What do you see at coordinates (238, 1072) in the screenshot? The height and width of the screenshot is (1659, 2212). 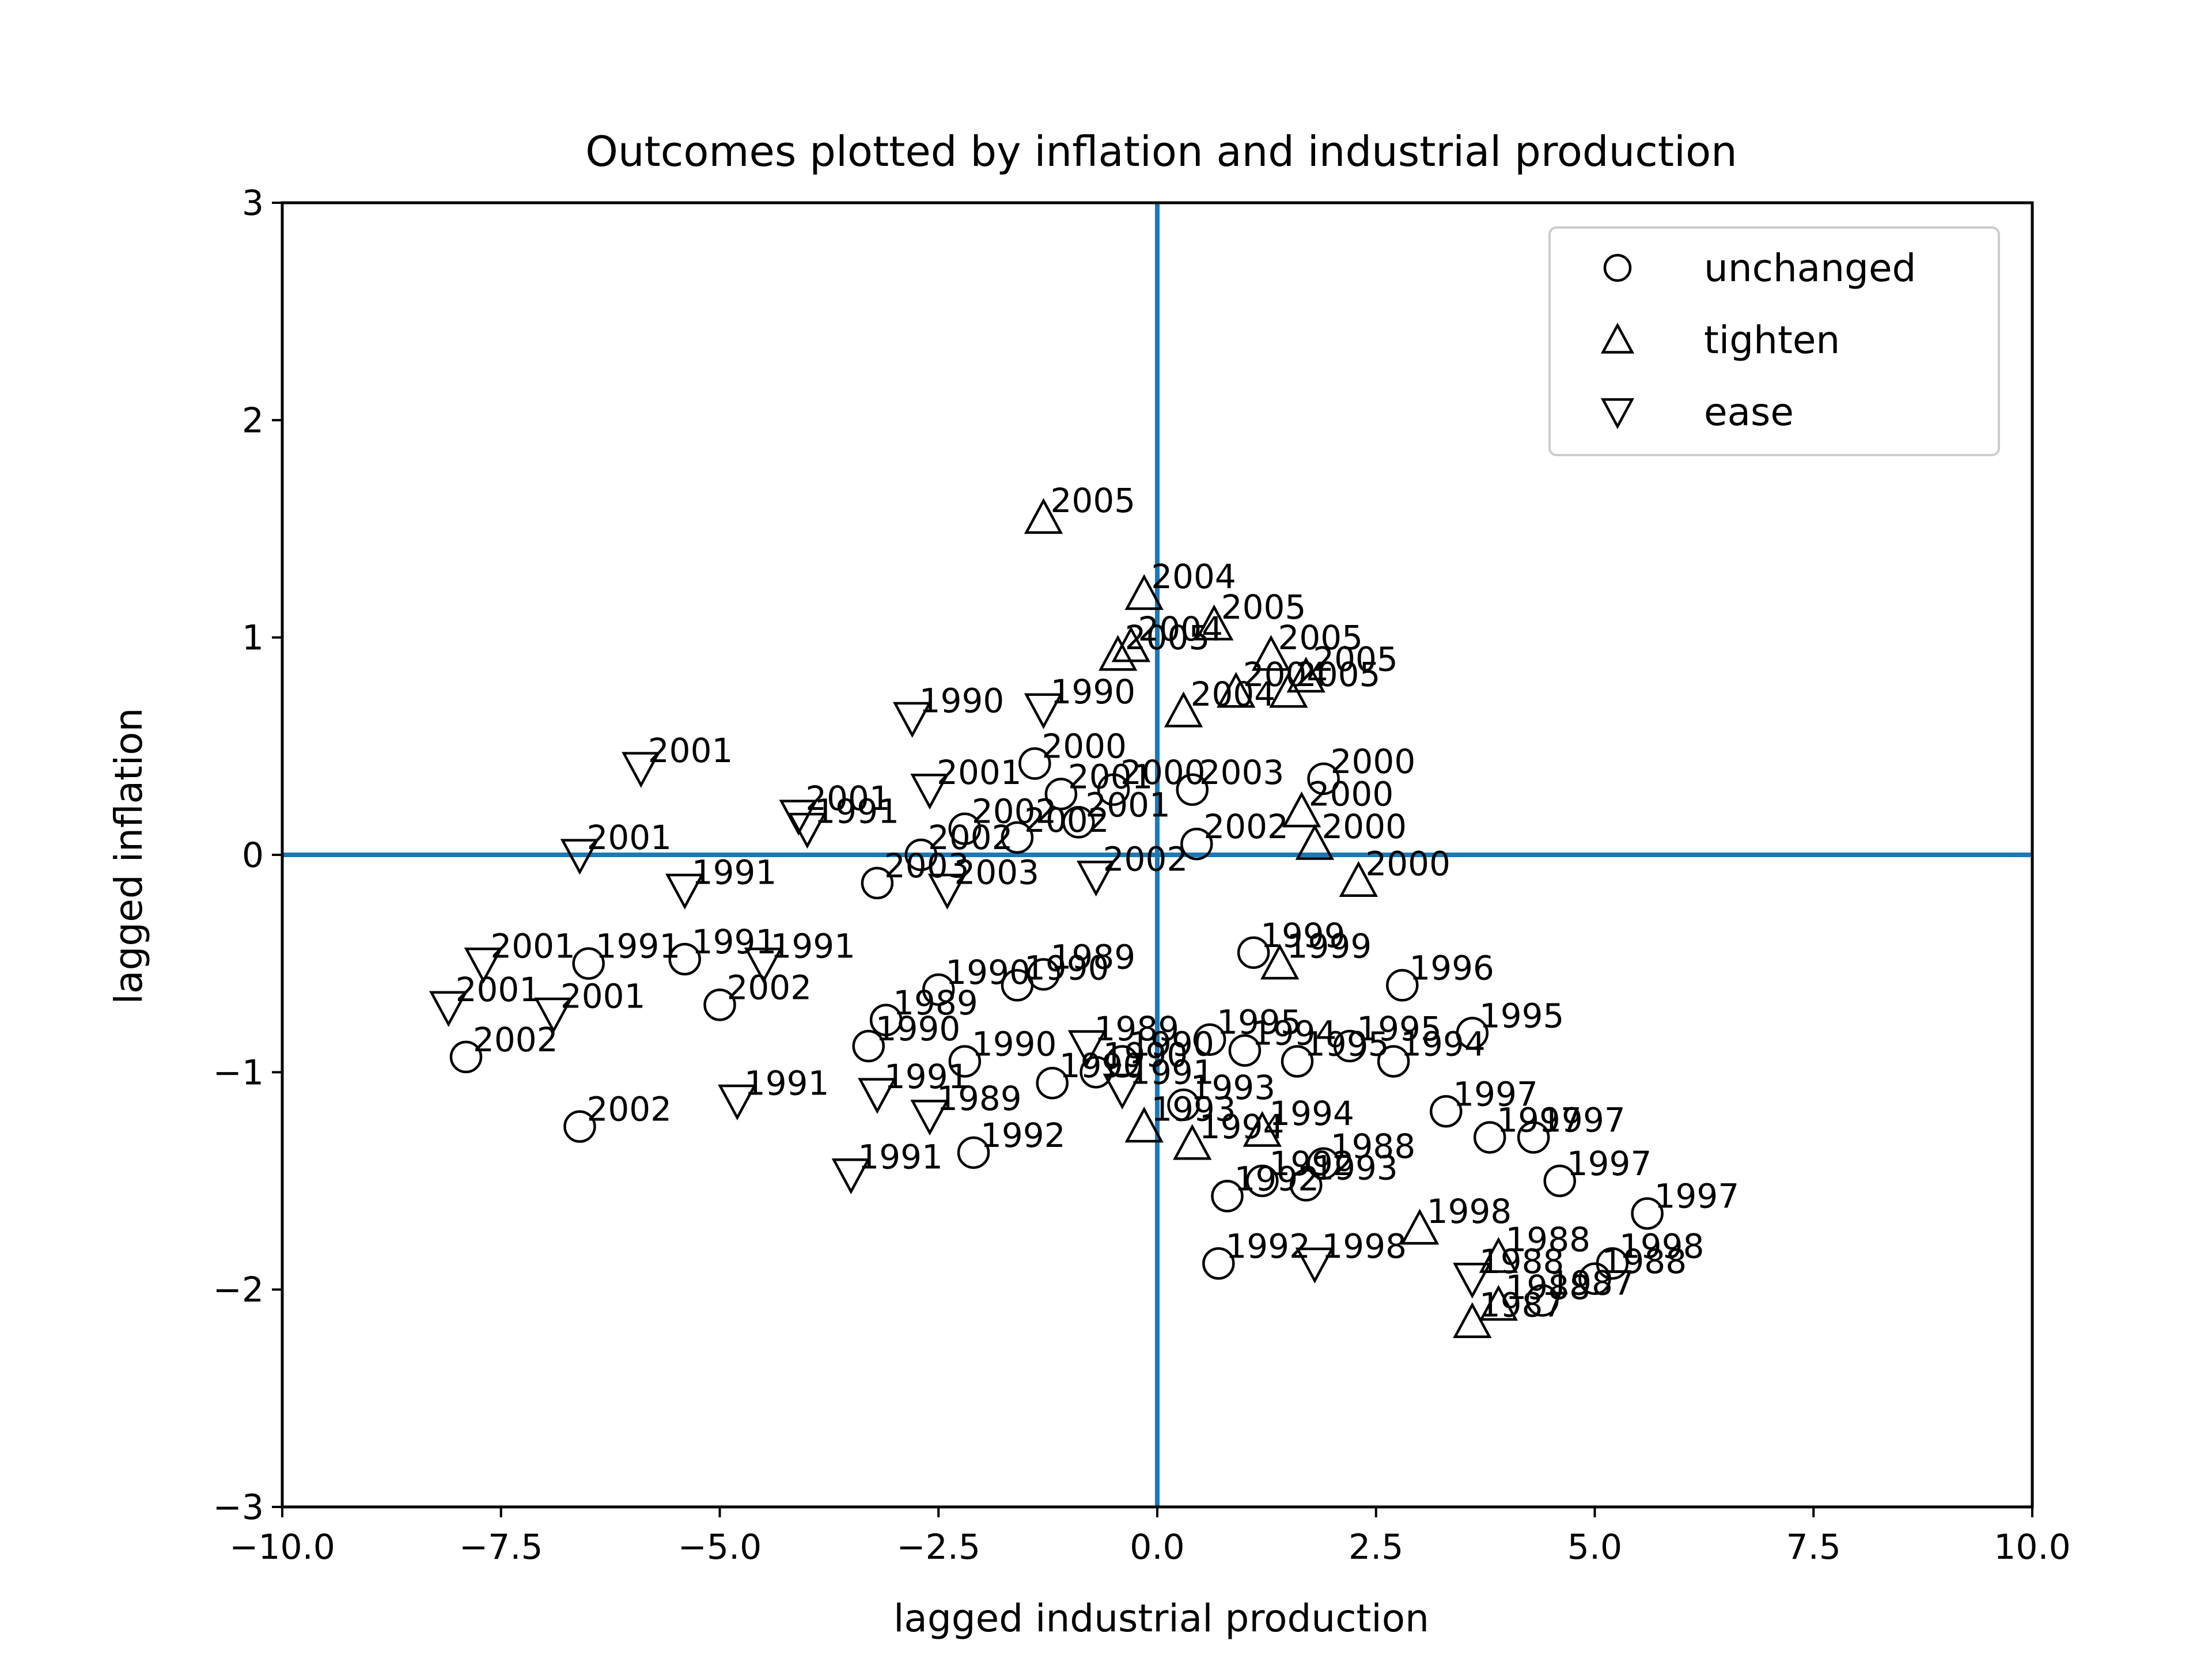 I see `y-tick-label: −1` at bounding box center [238, 1072].